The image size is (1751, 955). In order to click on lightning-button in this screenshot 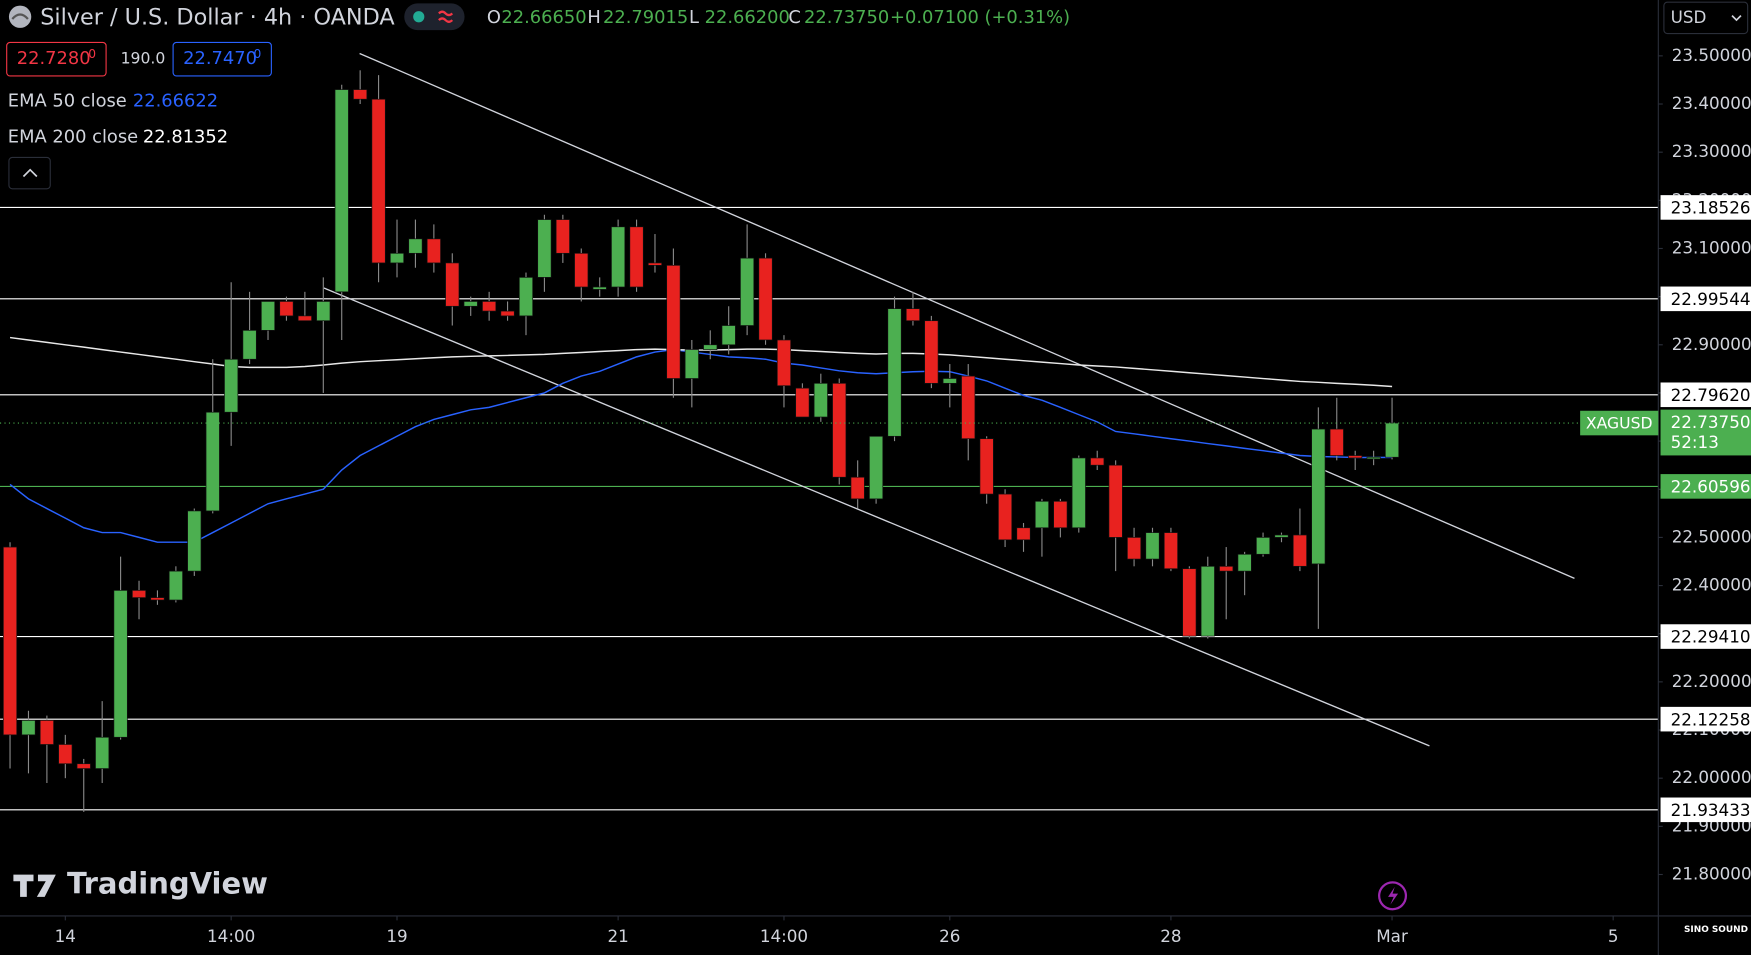, I will do `click(1393, 896)`.